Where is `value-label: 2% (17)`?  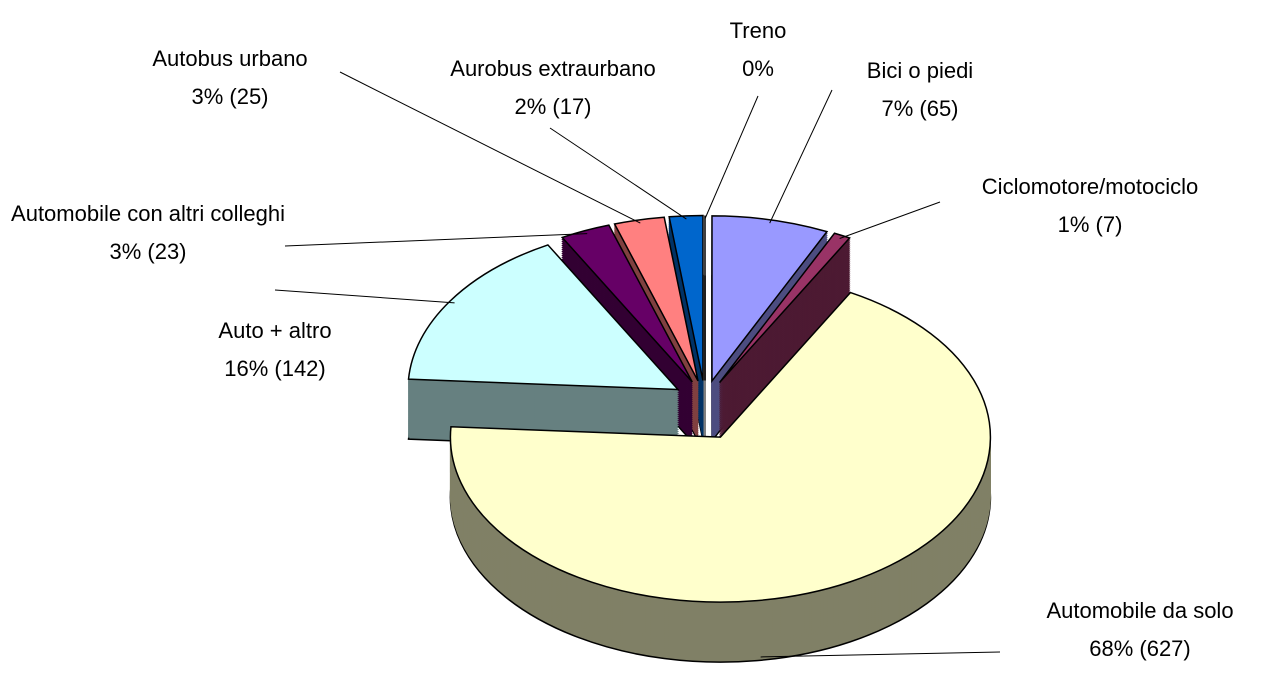
value-label: 2% (17) is located at coordinates (553, 106).